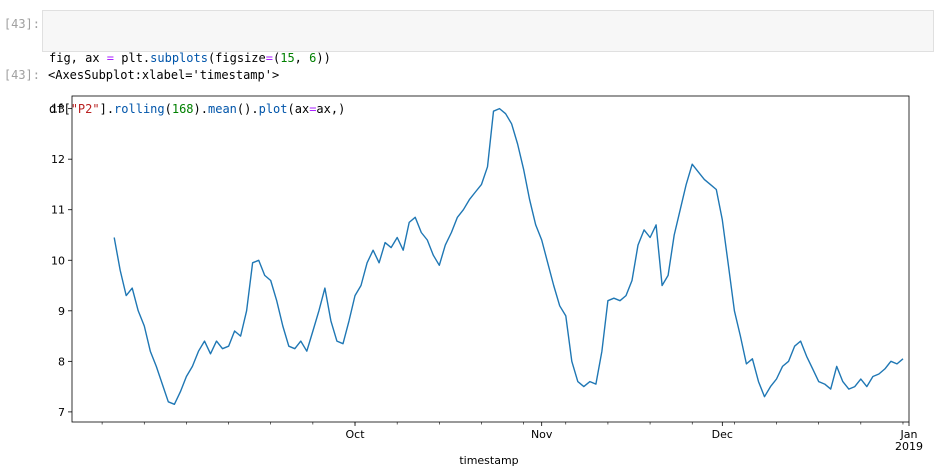 This screenshot has width=934, height=475. What do you see at coordinates (61, 311) in the screenshot?
I see `y-tick-label: 9` at bounding box center [61, 311].